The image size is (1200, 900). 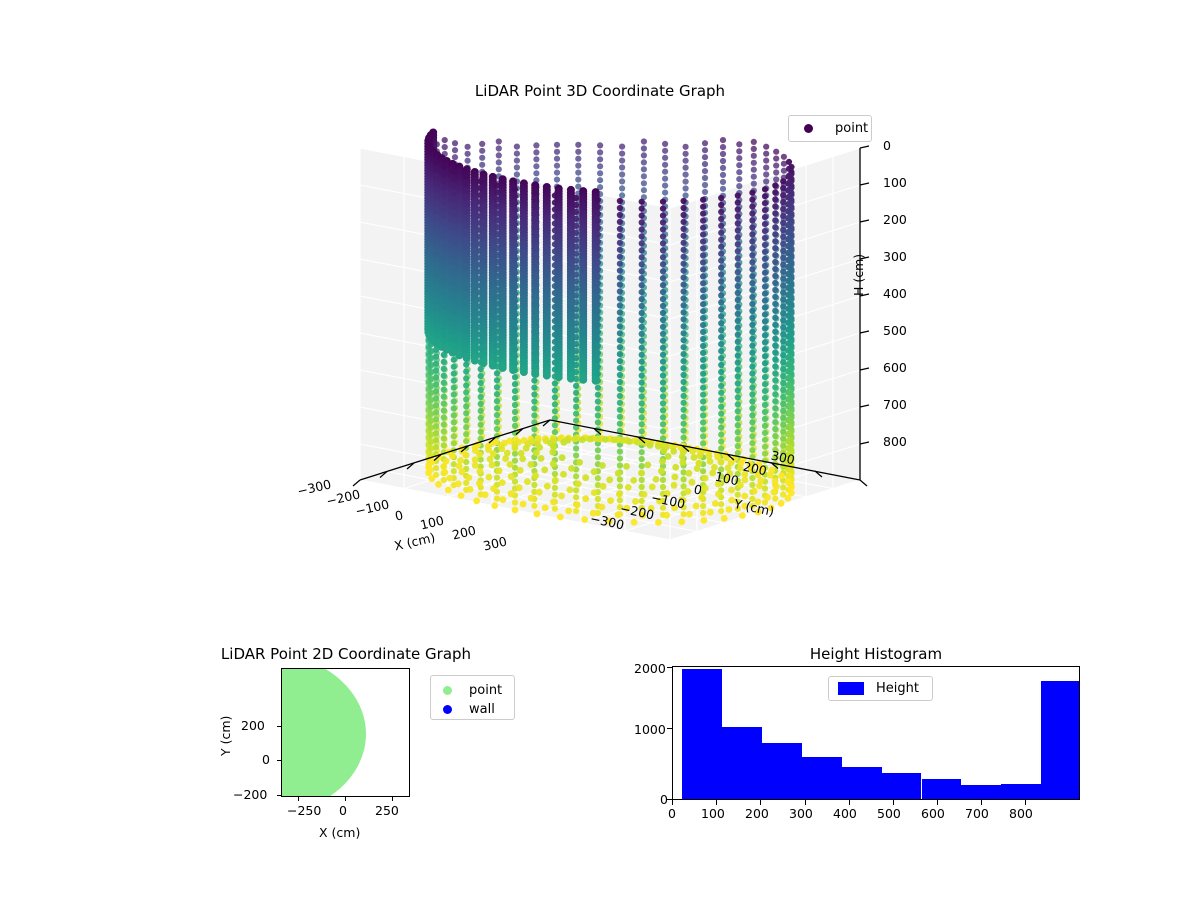 What do you see at coordinates (895, 256) in the screenshot?
I see `z-tick-300: 300` at bounding box center [895, 256].